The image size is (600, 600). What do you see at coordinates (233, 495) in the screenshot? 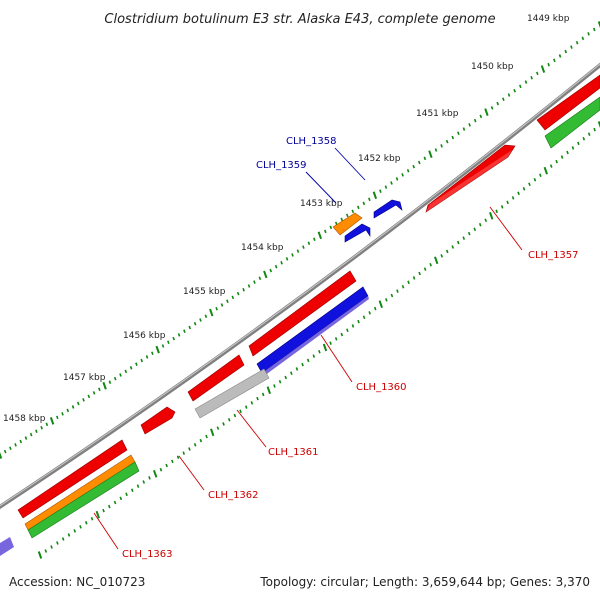
I see `gene-label-clh-1362: CLH_1362` at bounding box center [233, 495].